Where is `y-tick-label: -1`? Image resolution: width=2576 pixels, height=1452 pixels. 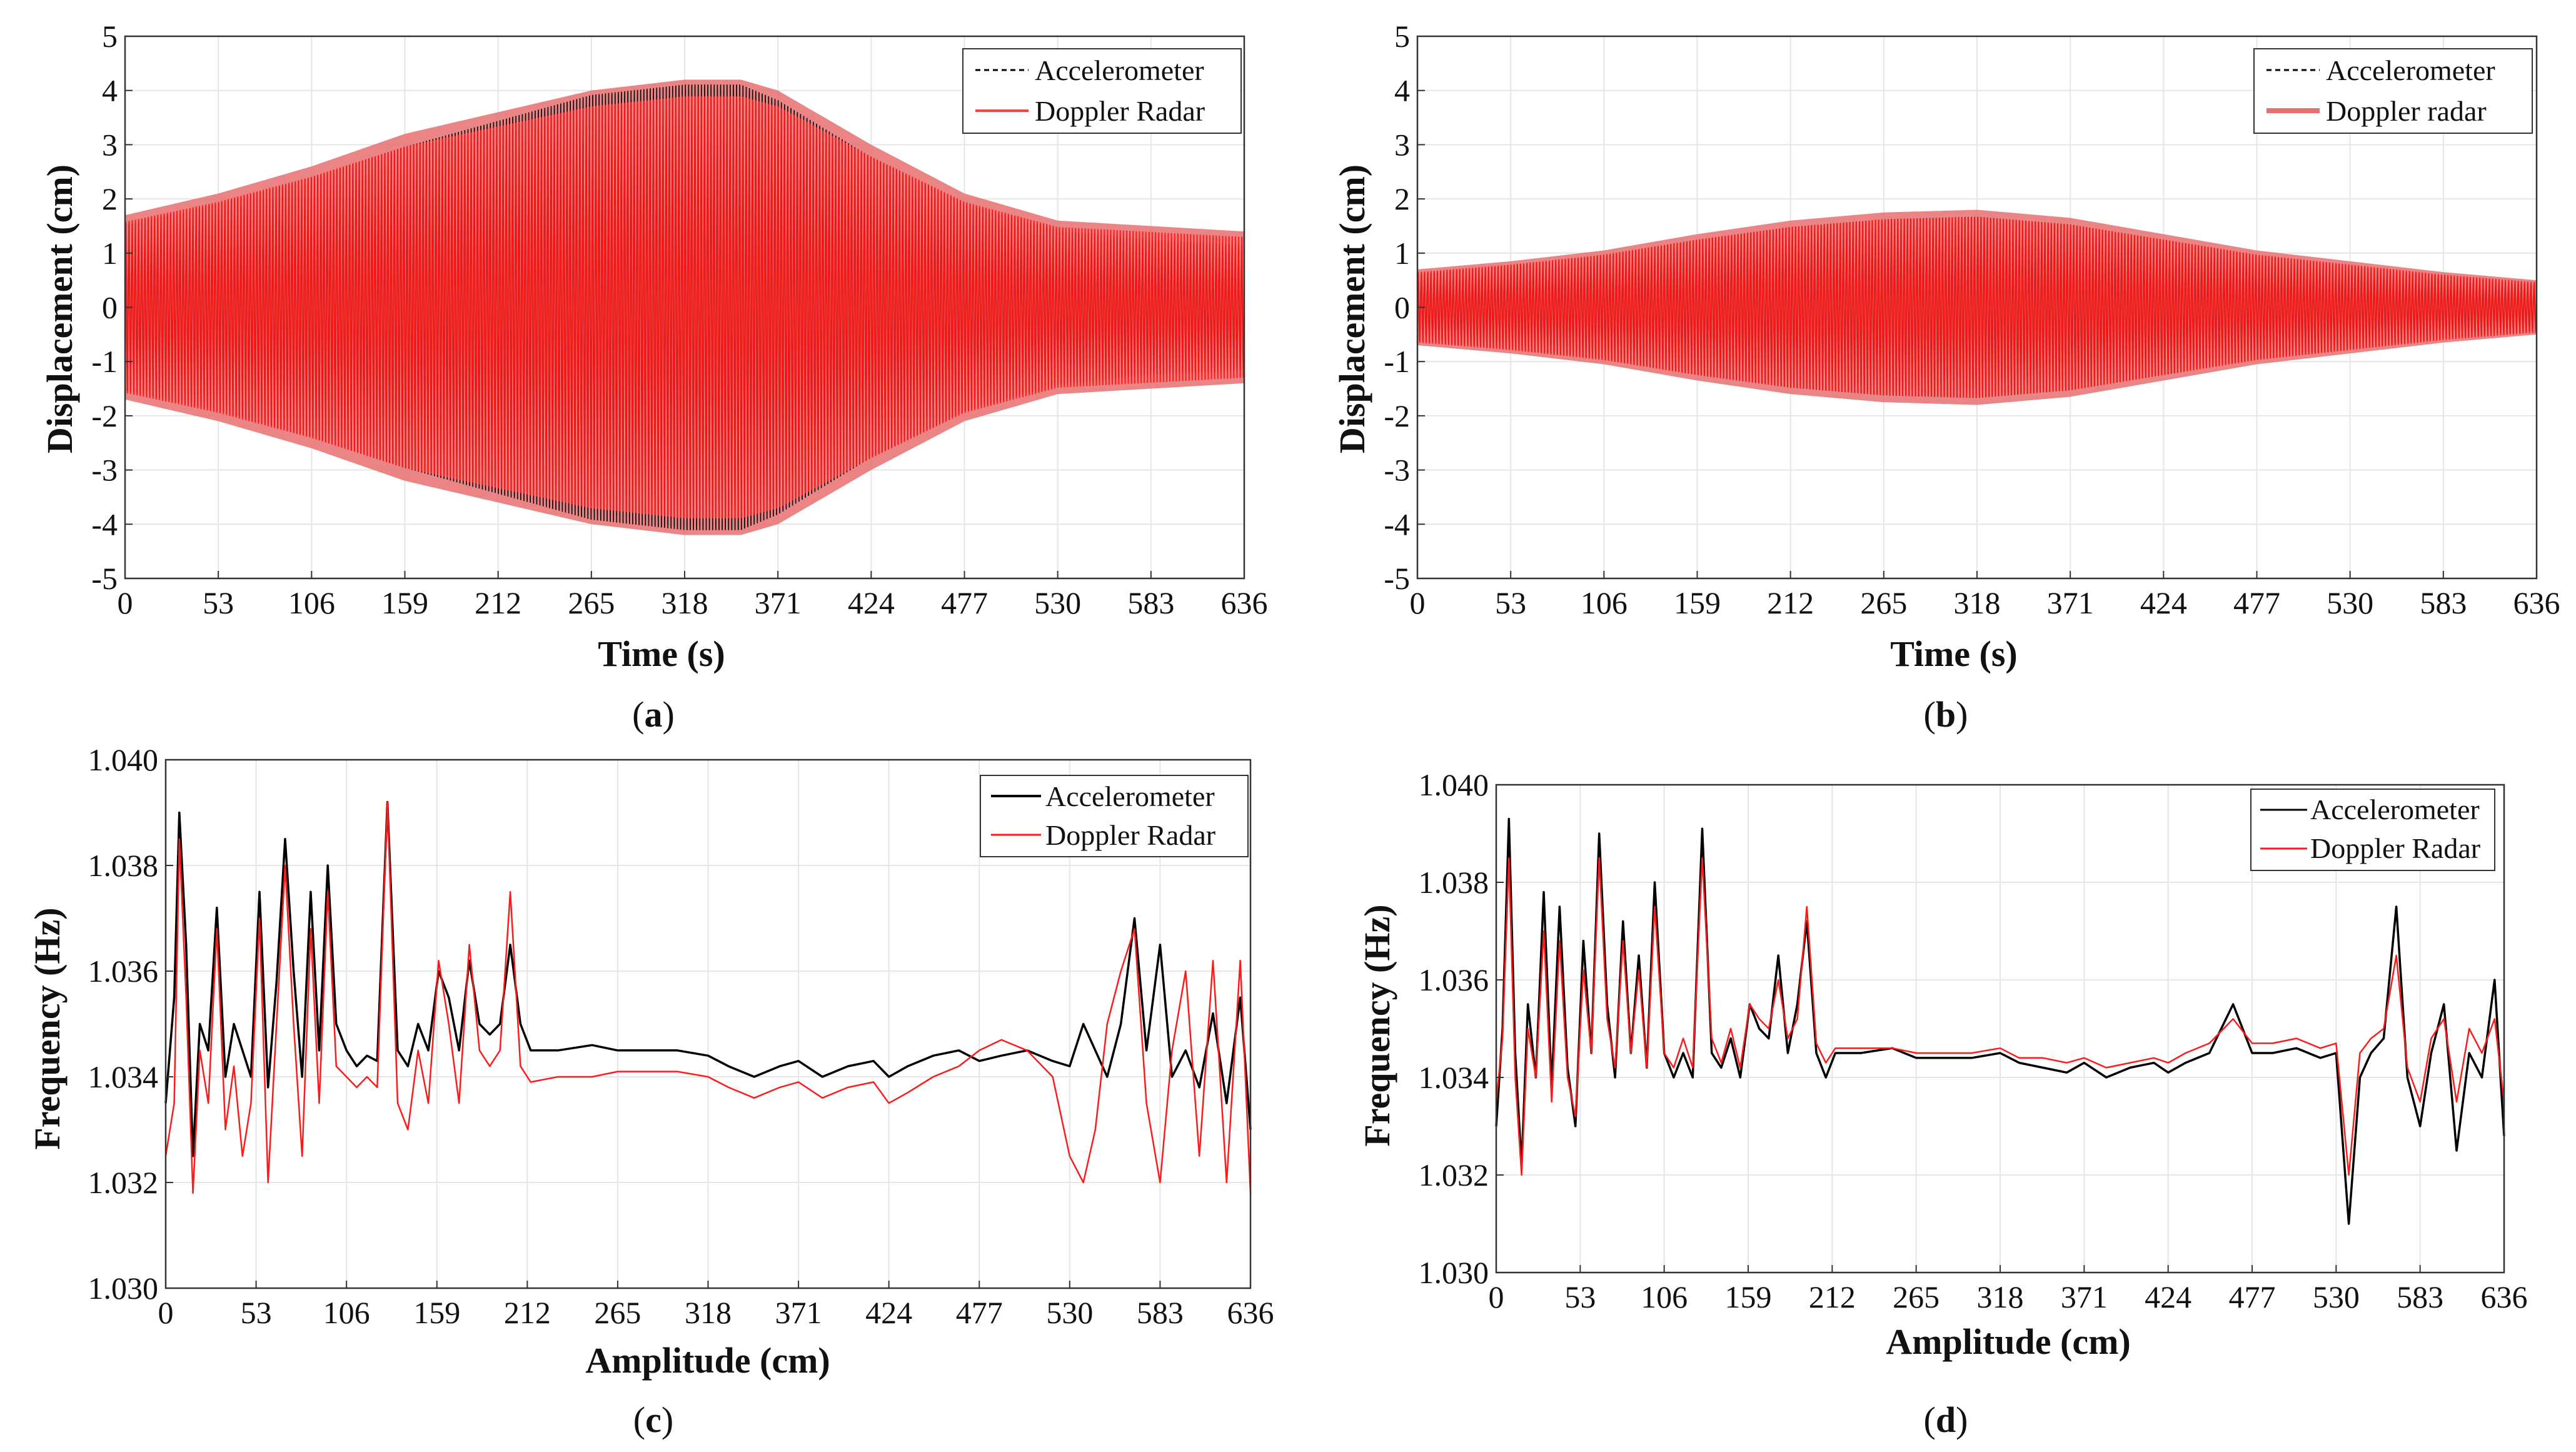 y-tick-label: -1 is located at coordinates (104, 361).